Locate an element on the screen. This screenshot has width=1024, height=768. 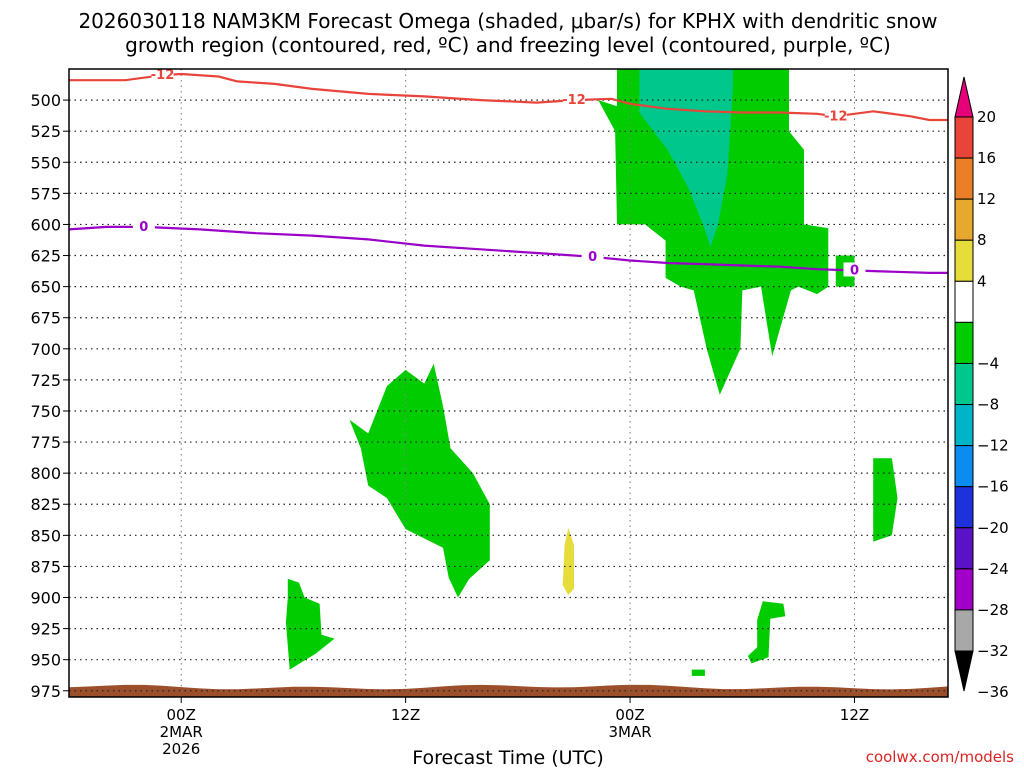
colorbar-bottom-arrow is located at coordinates (964, 671).